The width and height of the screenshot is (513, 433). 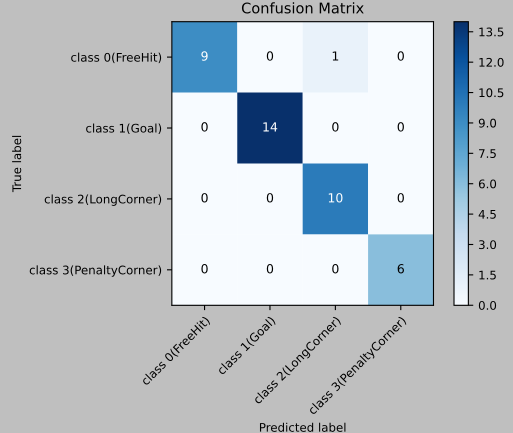 I want to click on color-bar-label: 3.0, so click(x=487, y=245).